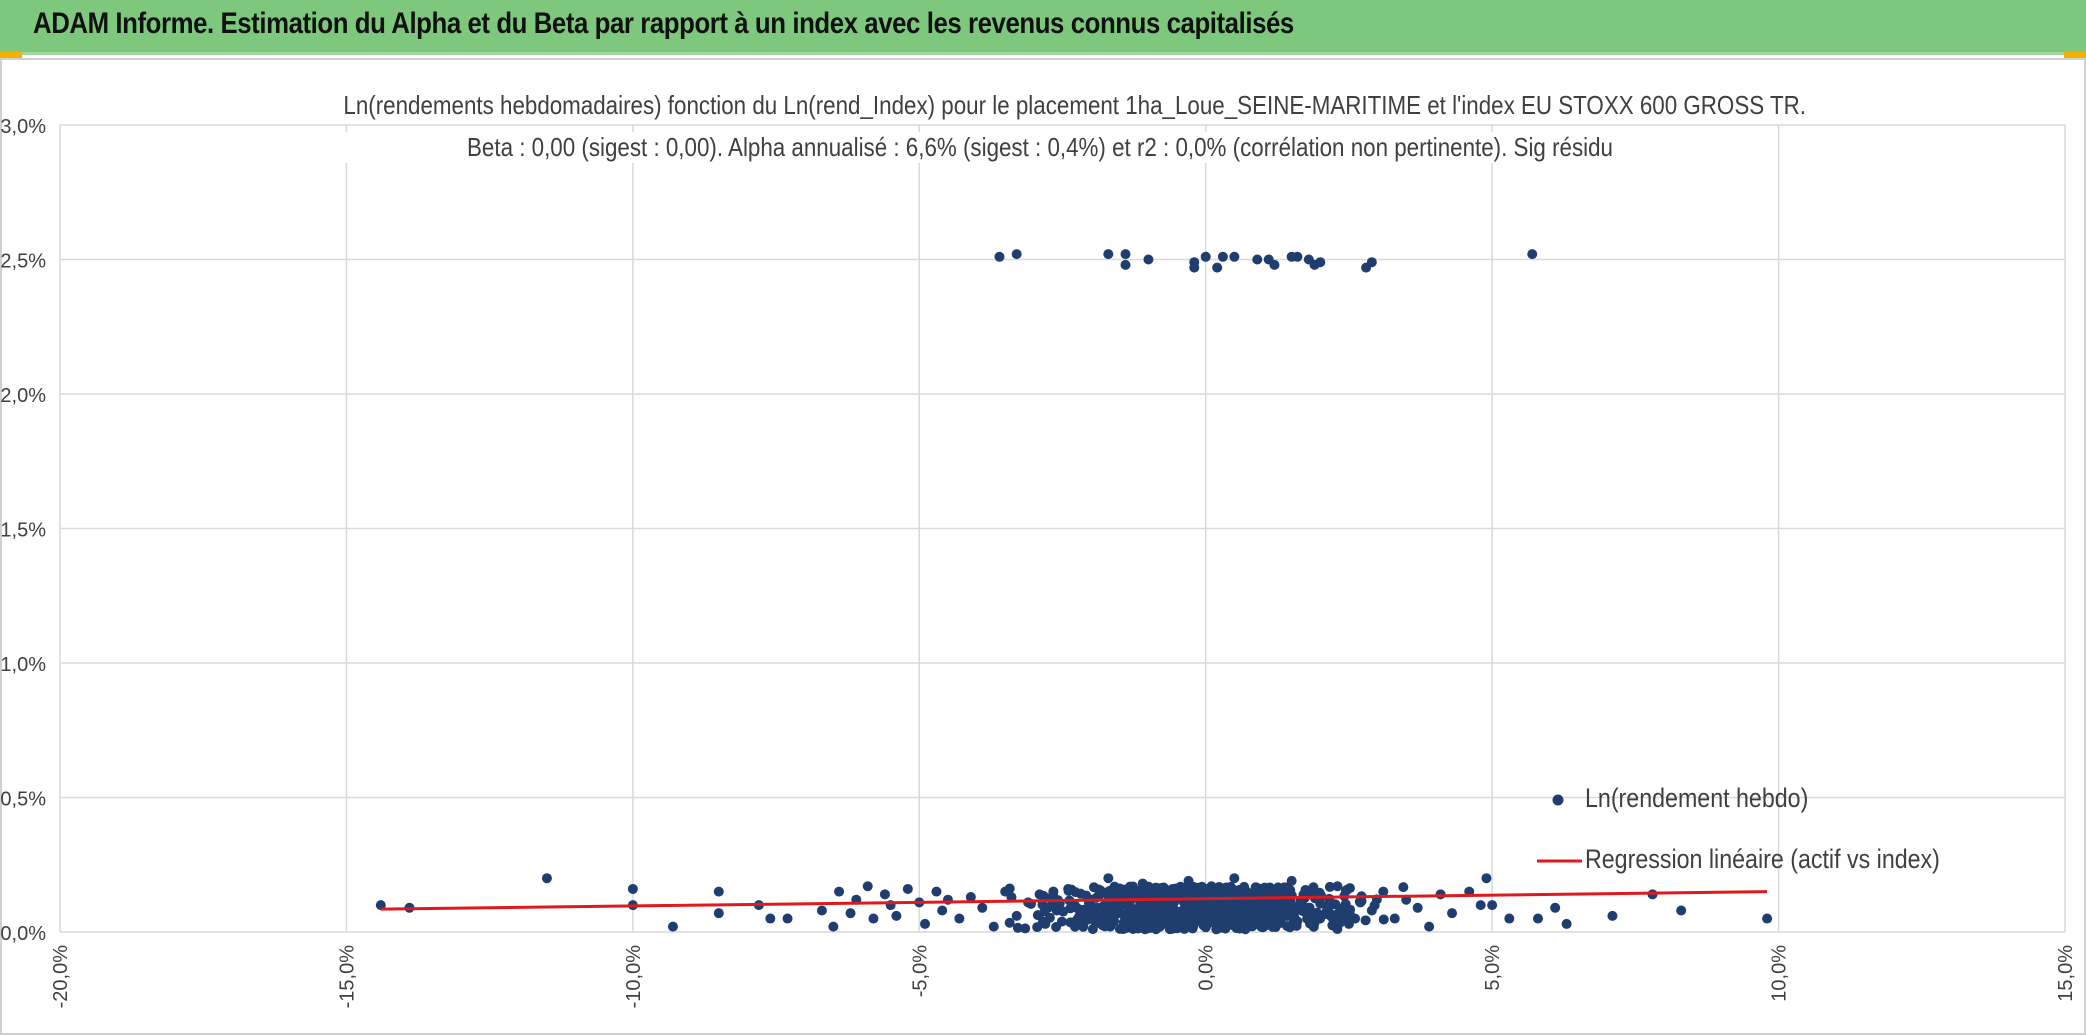  I want to click on y-tick-label-6: 3,0%, so click(23, 127).